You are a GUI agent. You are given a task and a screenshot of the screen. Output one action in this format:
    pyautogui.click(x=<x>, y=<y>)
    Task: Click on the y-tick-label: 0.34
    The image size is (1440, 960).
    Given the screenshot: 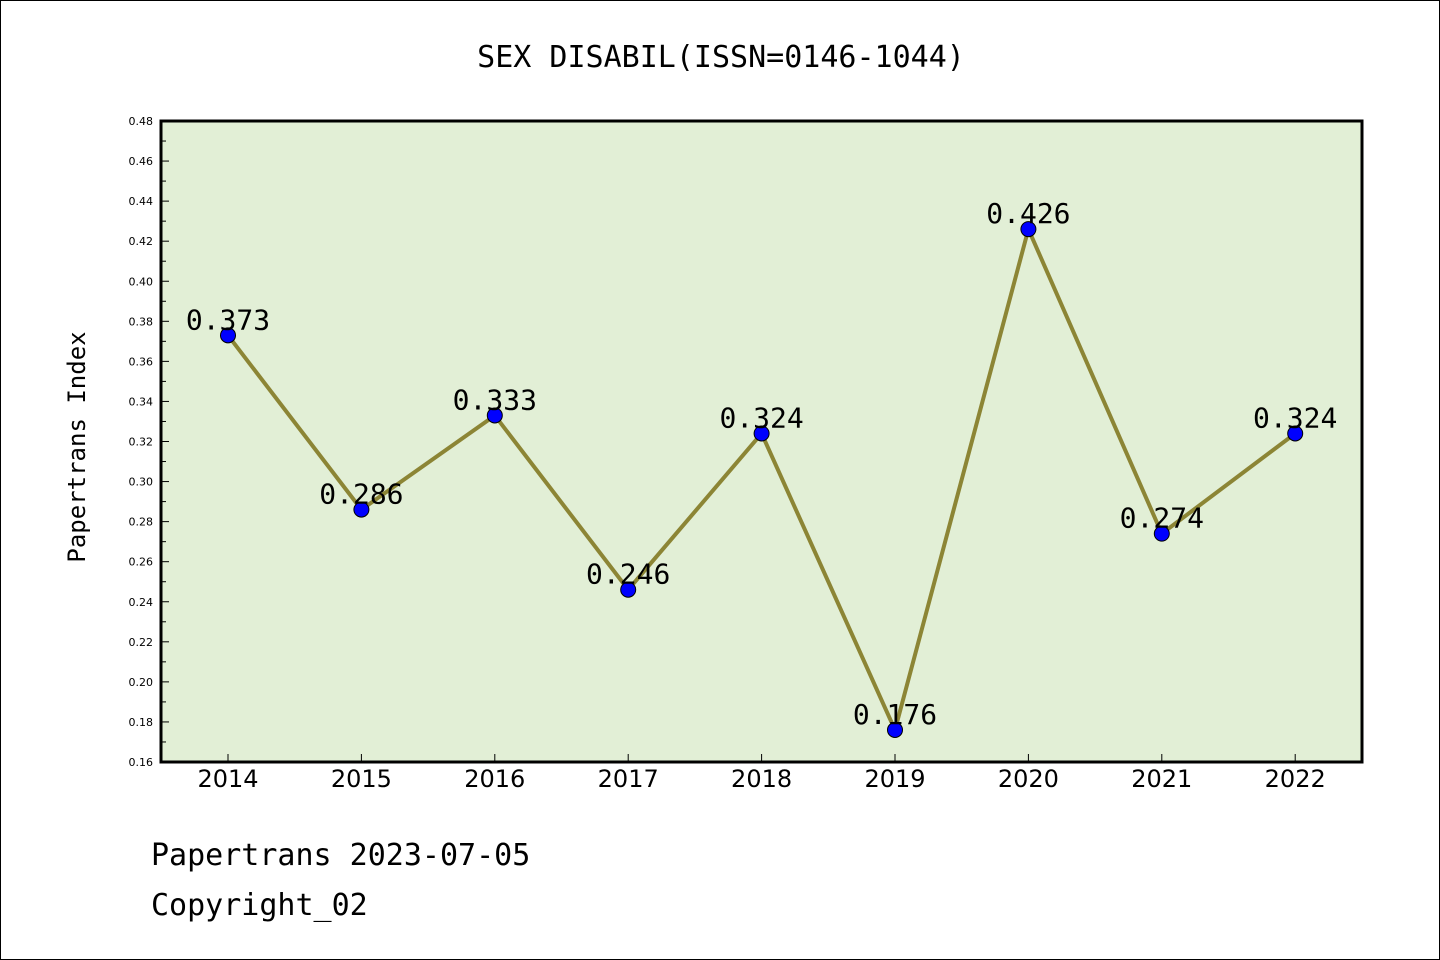 What is the action you would take?
    pyautogui.click(x=141, y=401)
    